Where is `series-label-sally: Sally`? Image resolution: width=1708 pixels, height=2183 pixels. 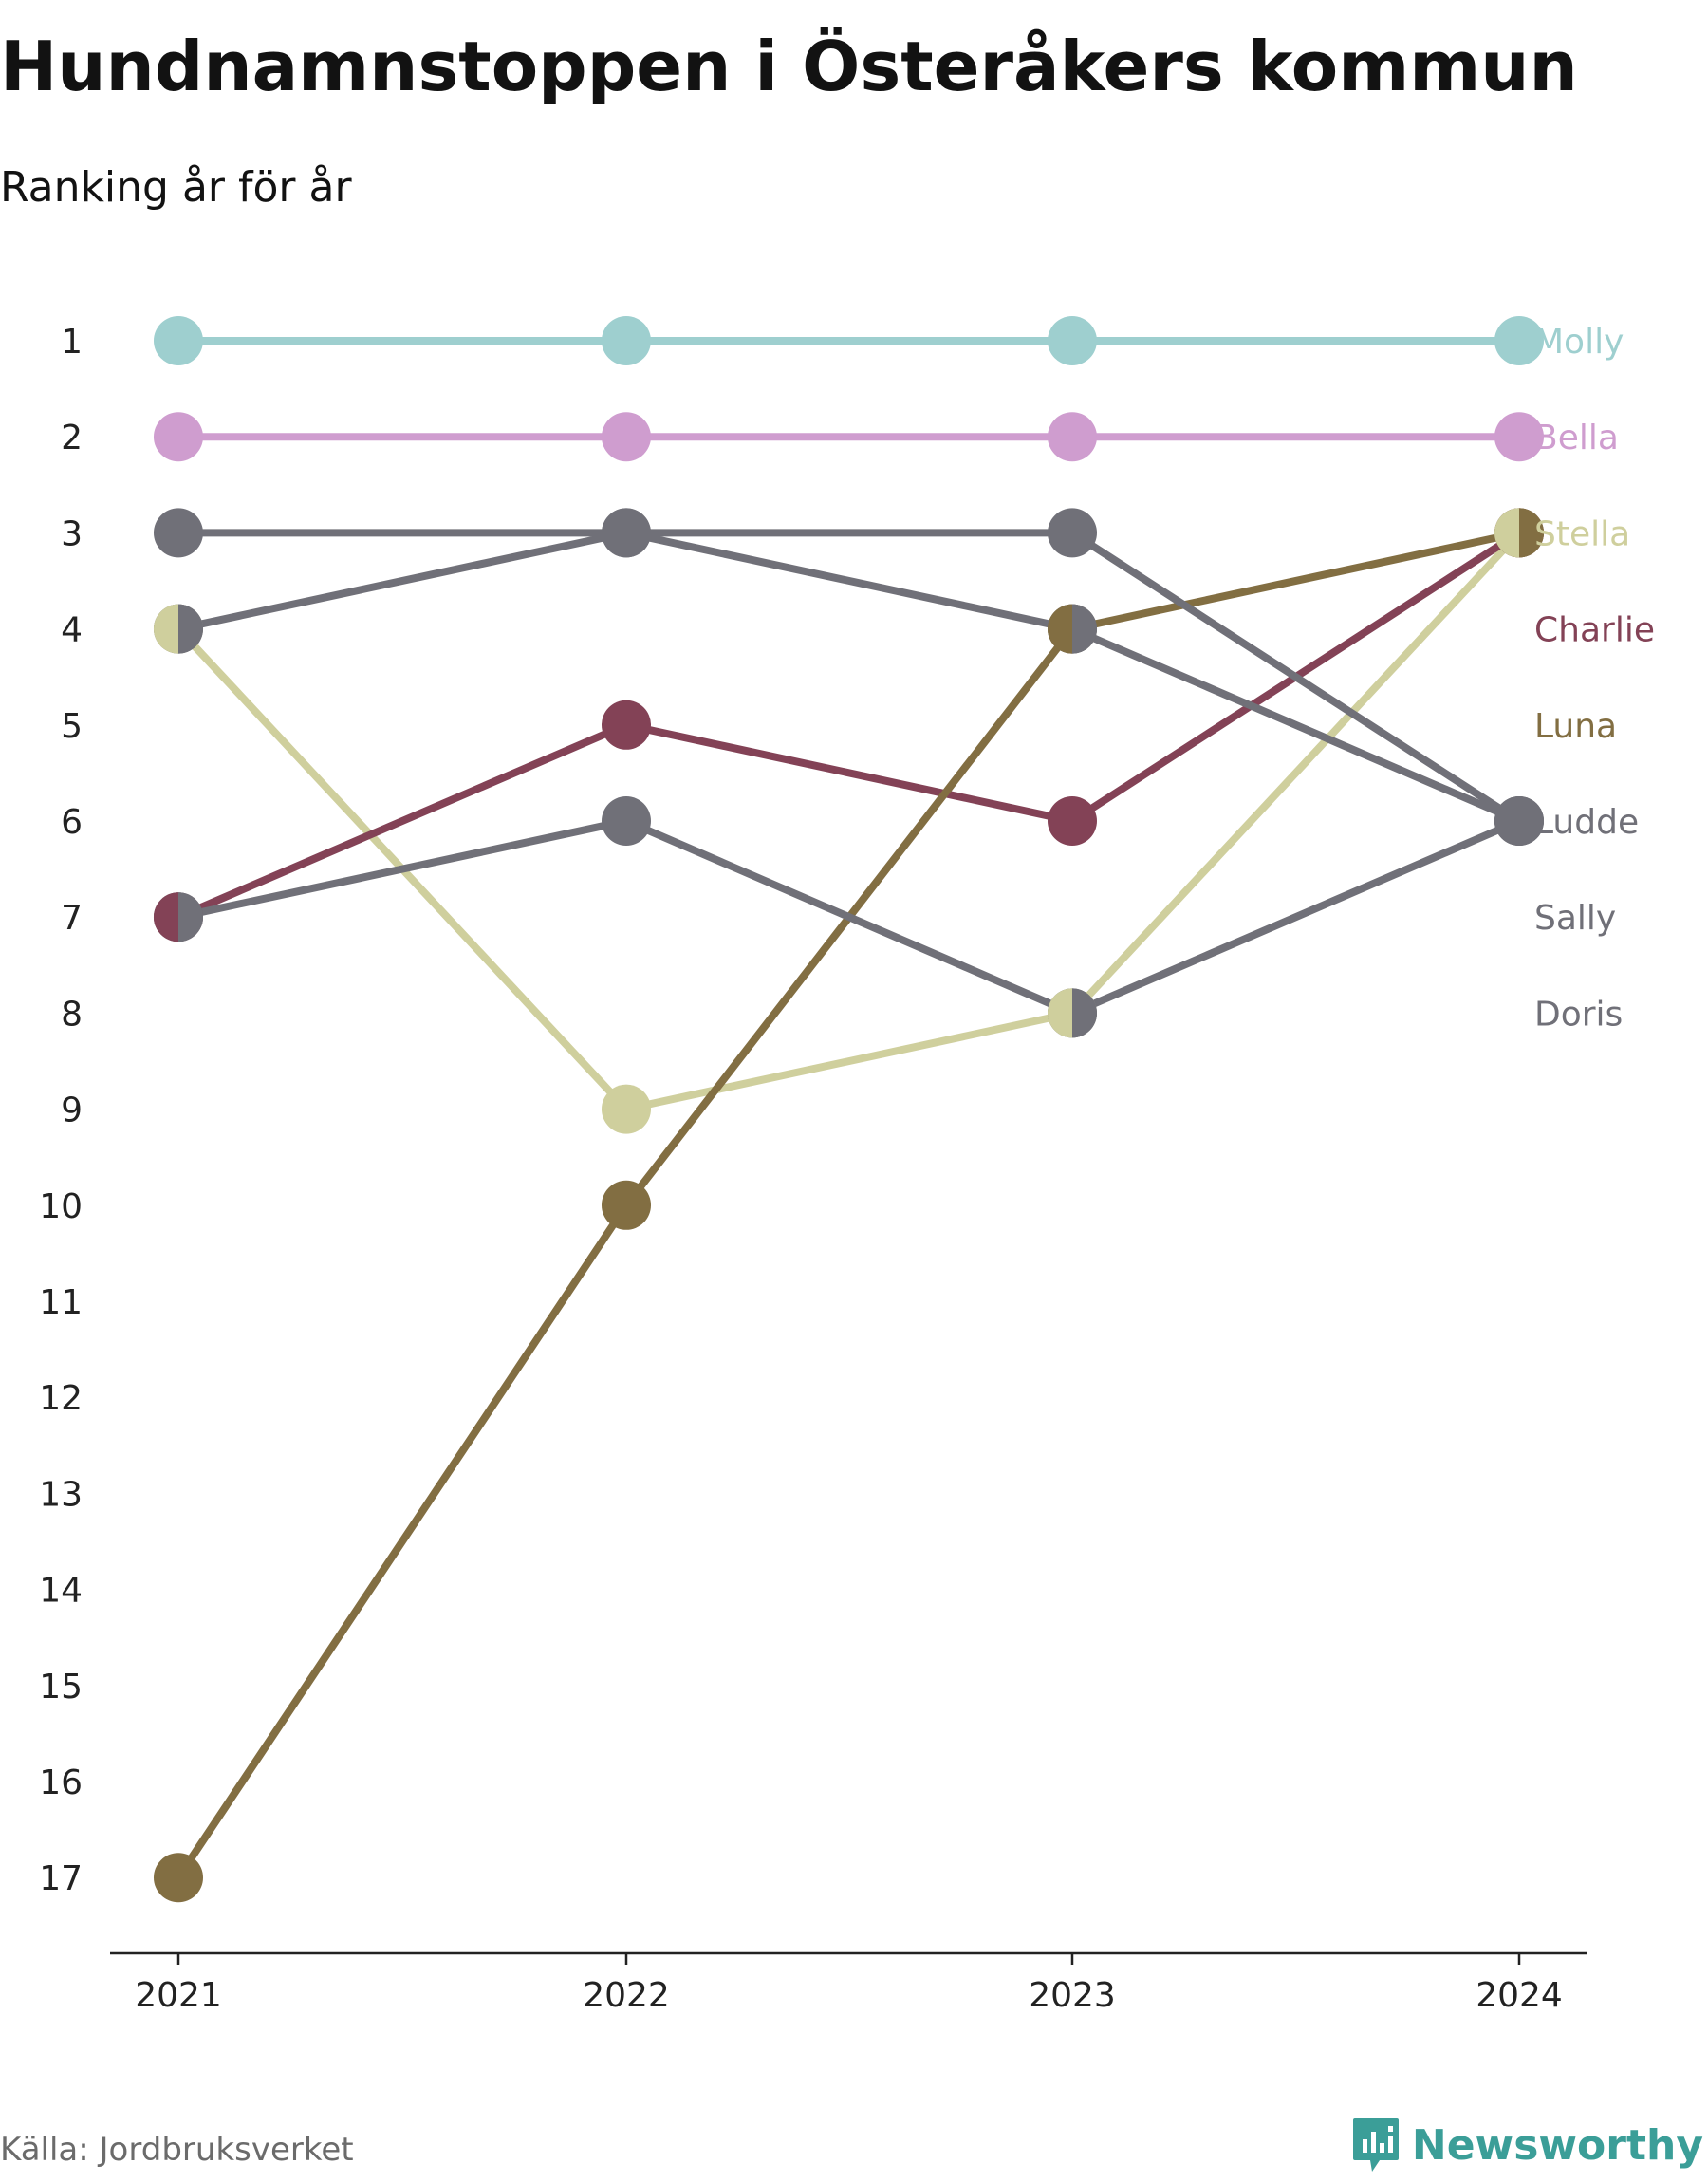 series-label-sally: Sally is located at coordinates (1575, 918).